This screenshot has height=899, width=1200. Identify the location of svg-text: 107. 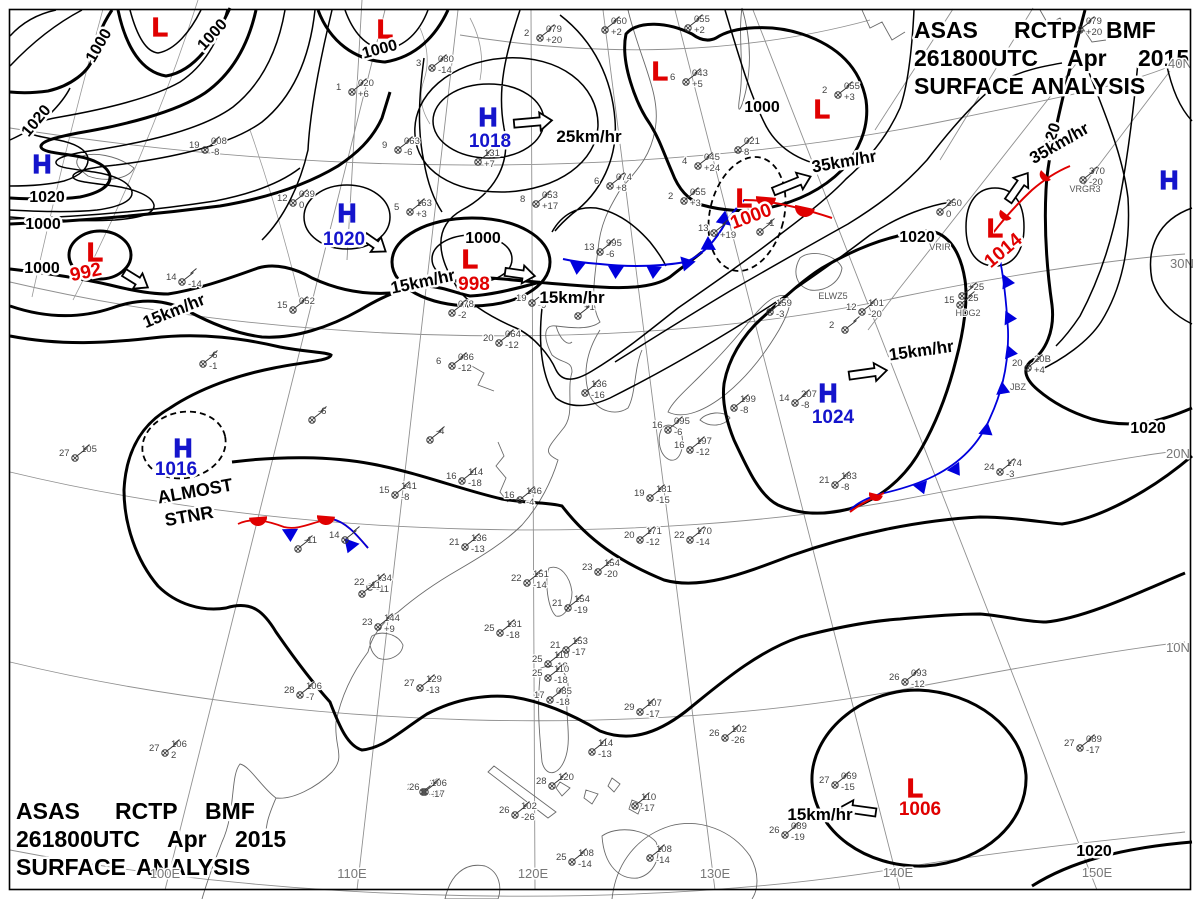
(654, 703).